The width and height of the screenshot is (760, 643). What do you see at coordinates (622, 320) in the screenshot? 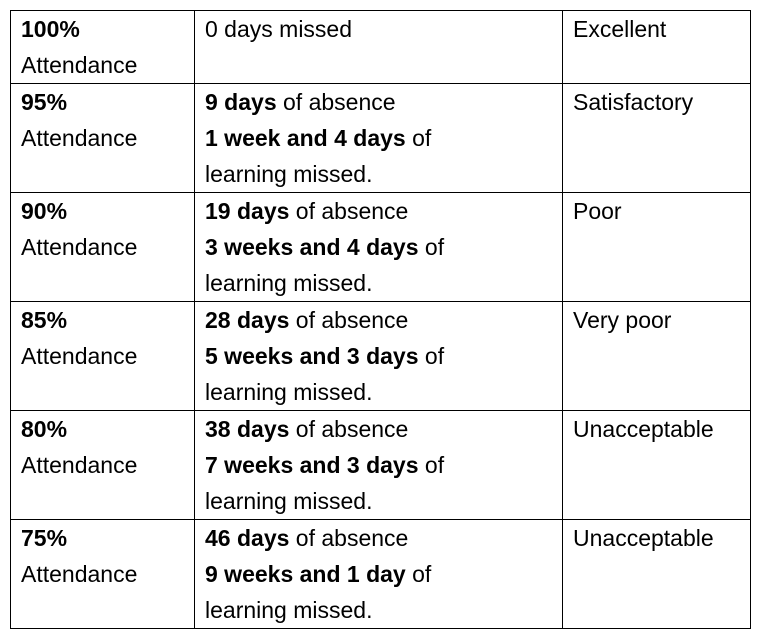
I see `rating-text: Very poor` at bounding box center [622, 320].